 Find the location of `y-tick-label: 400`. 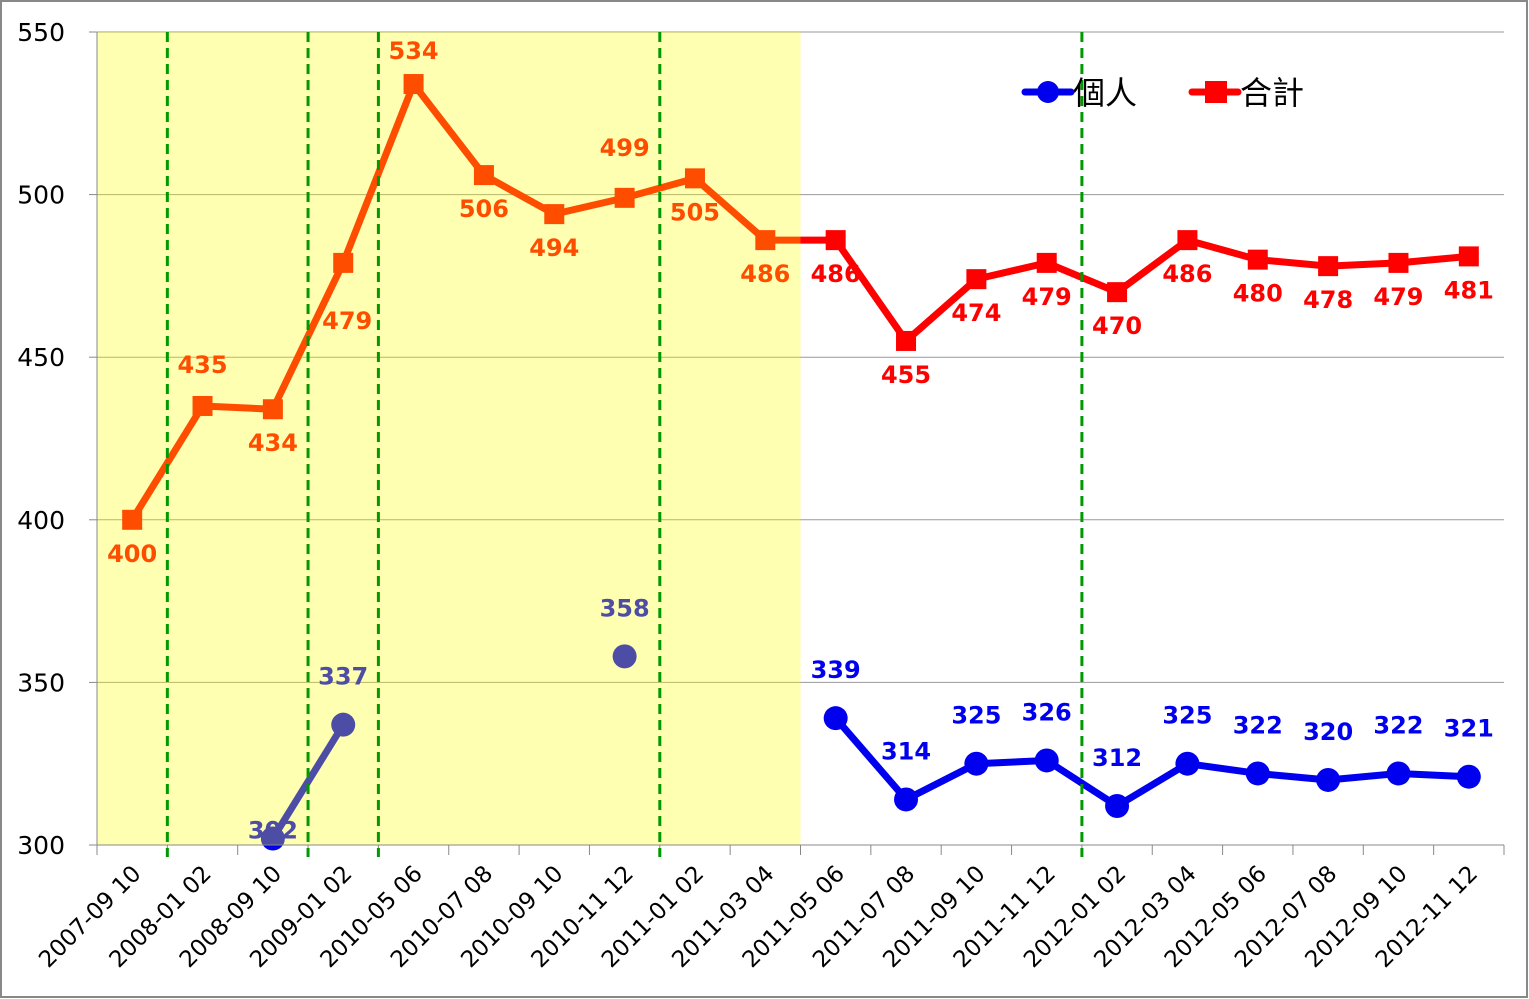

y-tick-label: 400 is located at coordinates (41, 520).